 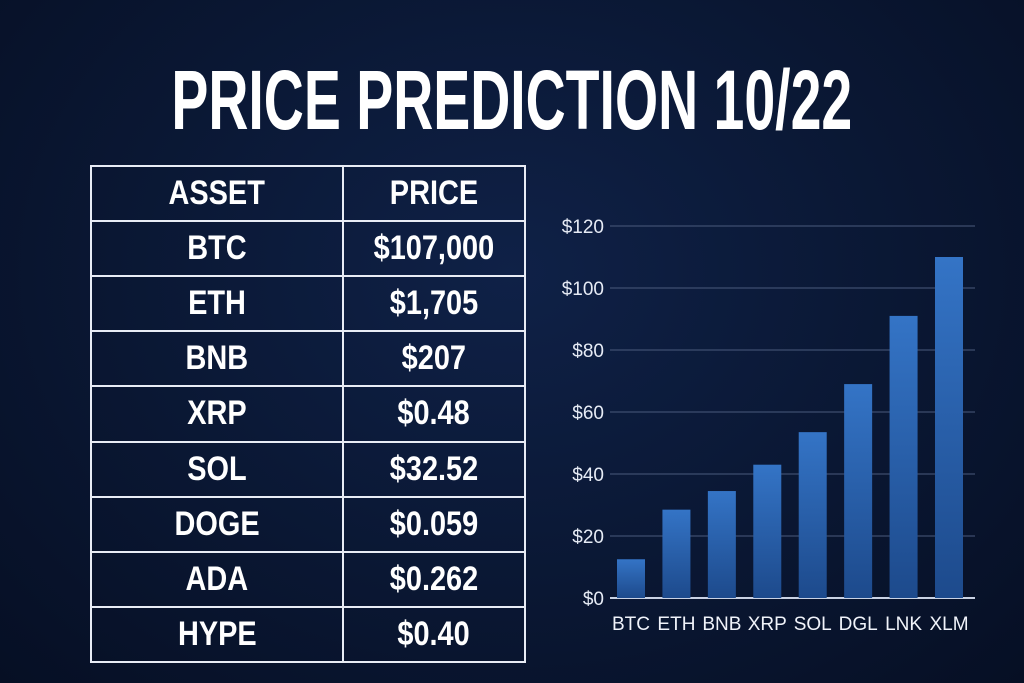 I want to click on y-tick-label: $100, so click(x=583, y=289).